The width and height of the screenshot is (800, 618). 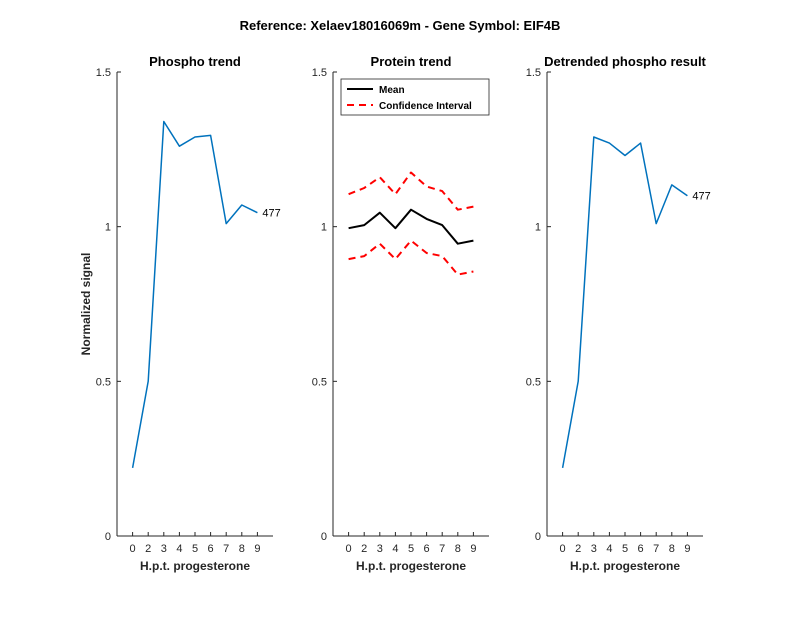 What do you see at coordinates (411, 257) in the screenshot?
I see `ci-lower-line` at bounding box center [411, 257].